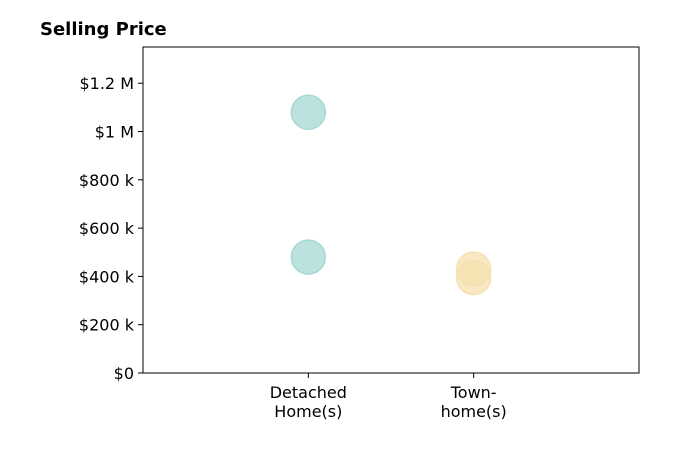 The width and height of the screenshot is (679, 462). I want to click on y-tick-label: $600 k, so click(107, 228).